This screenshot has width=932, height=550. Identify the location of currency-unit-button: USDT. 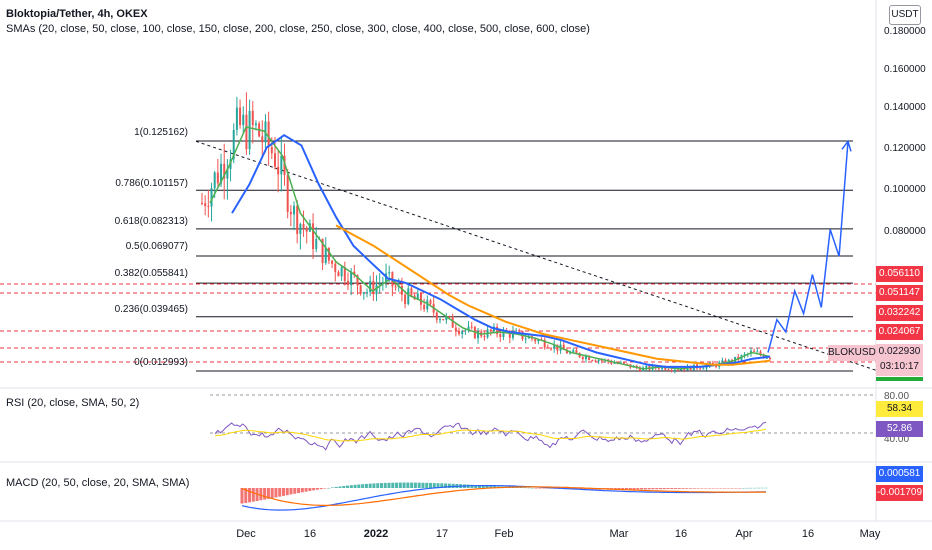
(905, 15).